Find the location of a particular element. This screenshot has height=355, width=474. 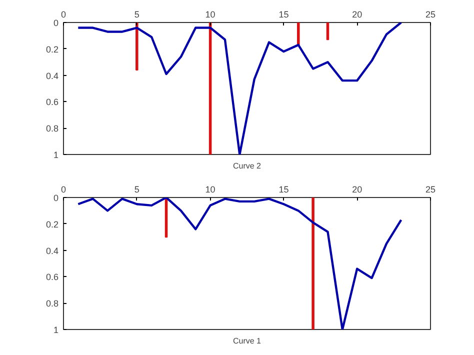

x-axis-title: Curve 1 is located at coordinates (247, 341).